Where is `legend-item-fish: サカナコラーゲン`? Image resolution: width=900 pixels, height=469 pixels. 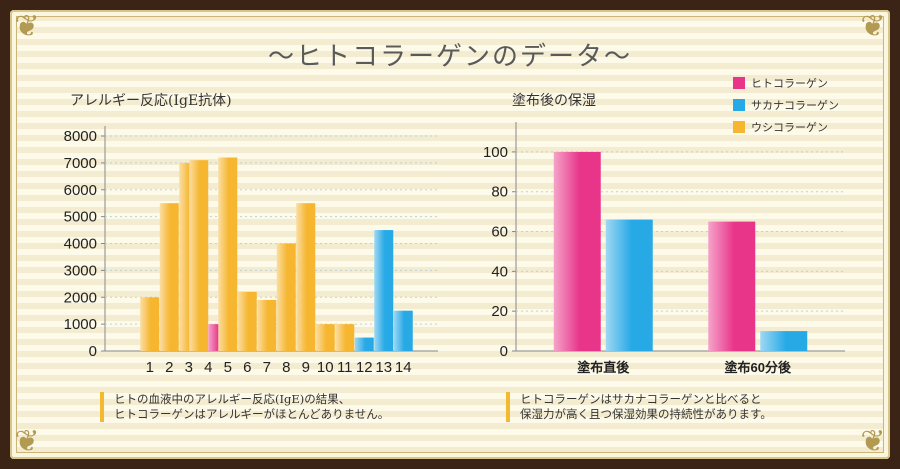 legend-item-fish: サカナコラーゲン is located at coordinates (786, 105).